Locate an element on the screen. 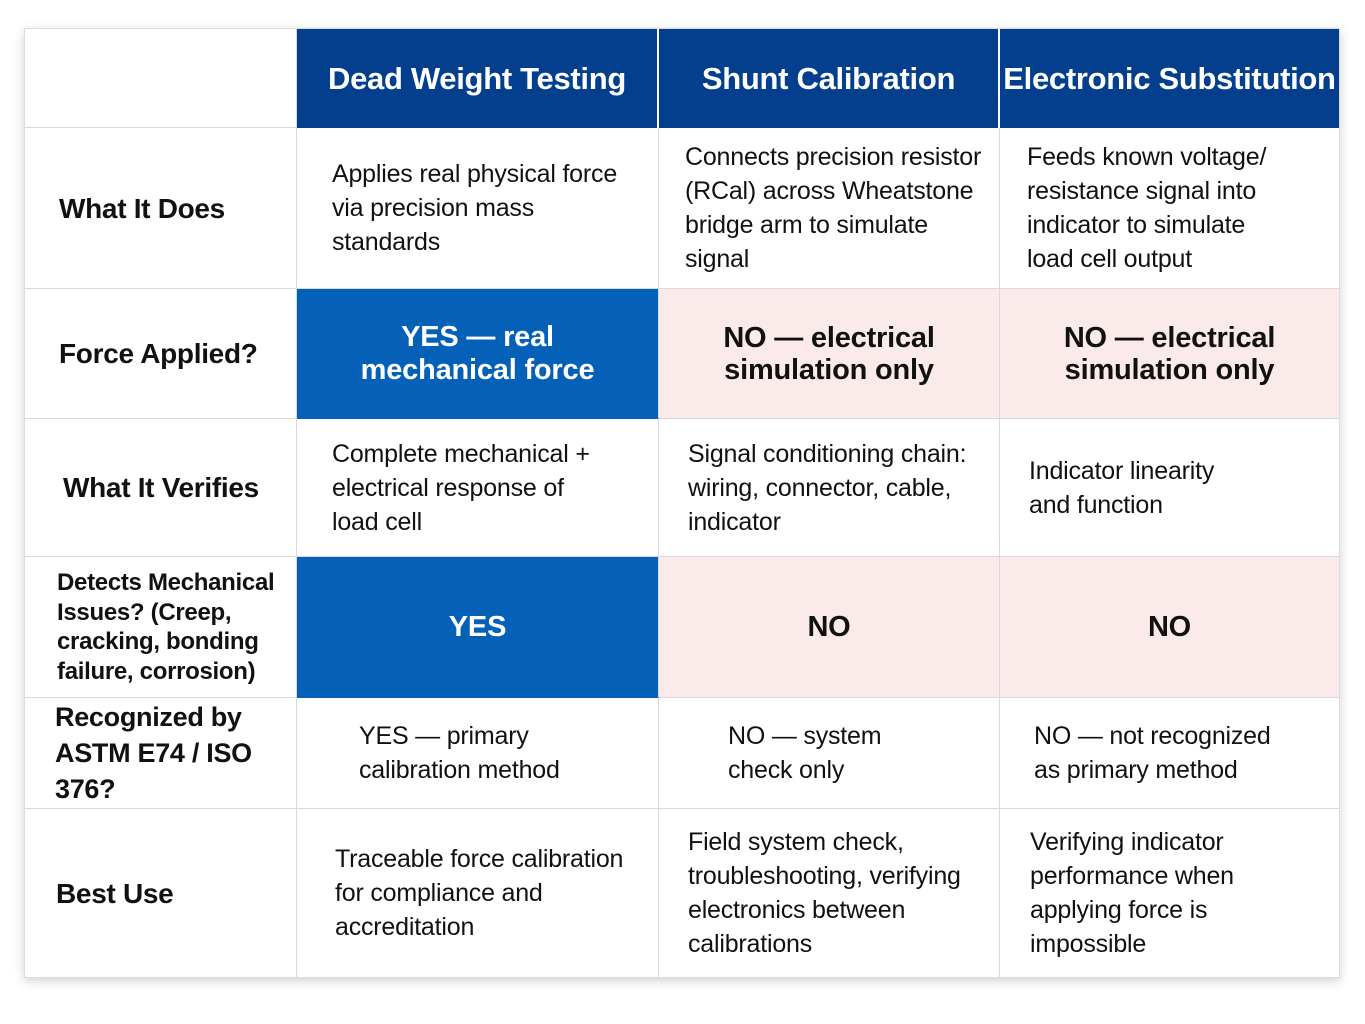 The height and width of the screenshot is (1024, 1365). yes-cell: YES — real mechanical force is located at coordinates (478, 354).